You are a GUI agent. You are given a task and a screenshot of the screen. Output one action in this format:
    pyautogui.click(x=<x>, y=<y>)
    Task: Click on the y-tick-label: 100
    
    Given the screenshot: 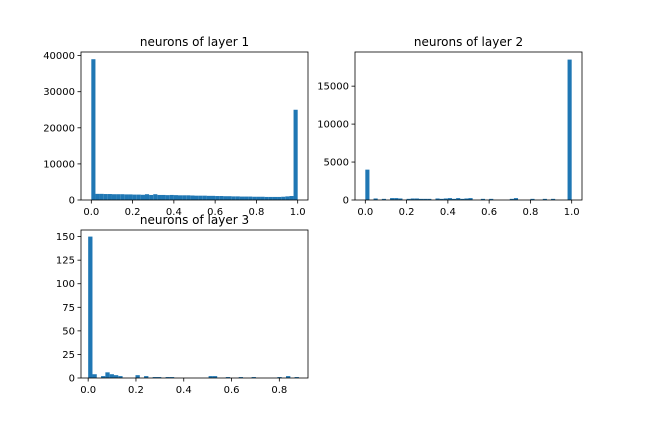 What is the action you would take?
    pyautogui.click(x=65, y=284)
    